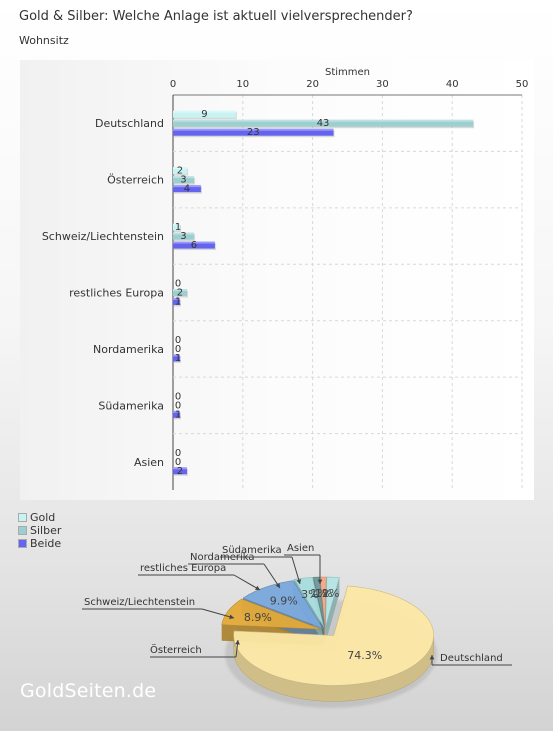  Describe the element at coordinates (149, 462) in the screenshot. I see `category-label: Asien` at that location.